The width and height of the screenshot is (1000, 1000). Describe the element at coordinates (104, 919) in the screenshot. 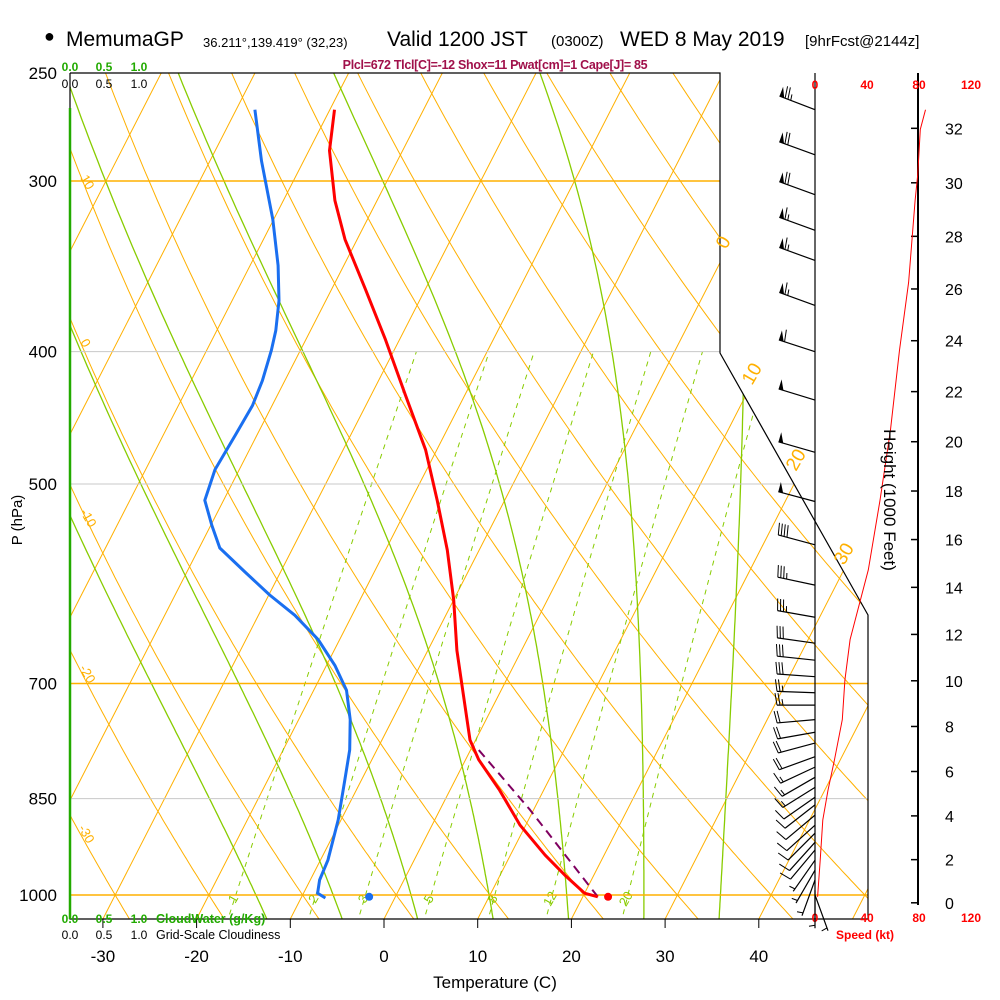

I see `cloudwater-tick-bottom: 0.5` at that location.